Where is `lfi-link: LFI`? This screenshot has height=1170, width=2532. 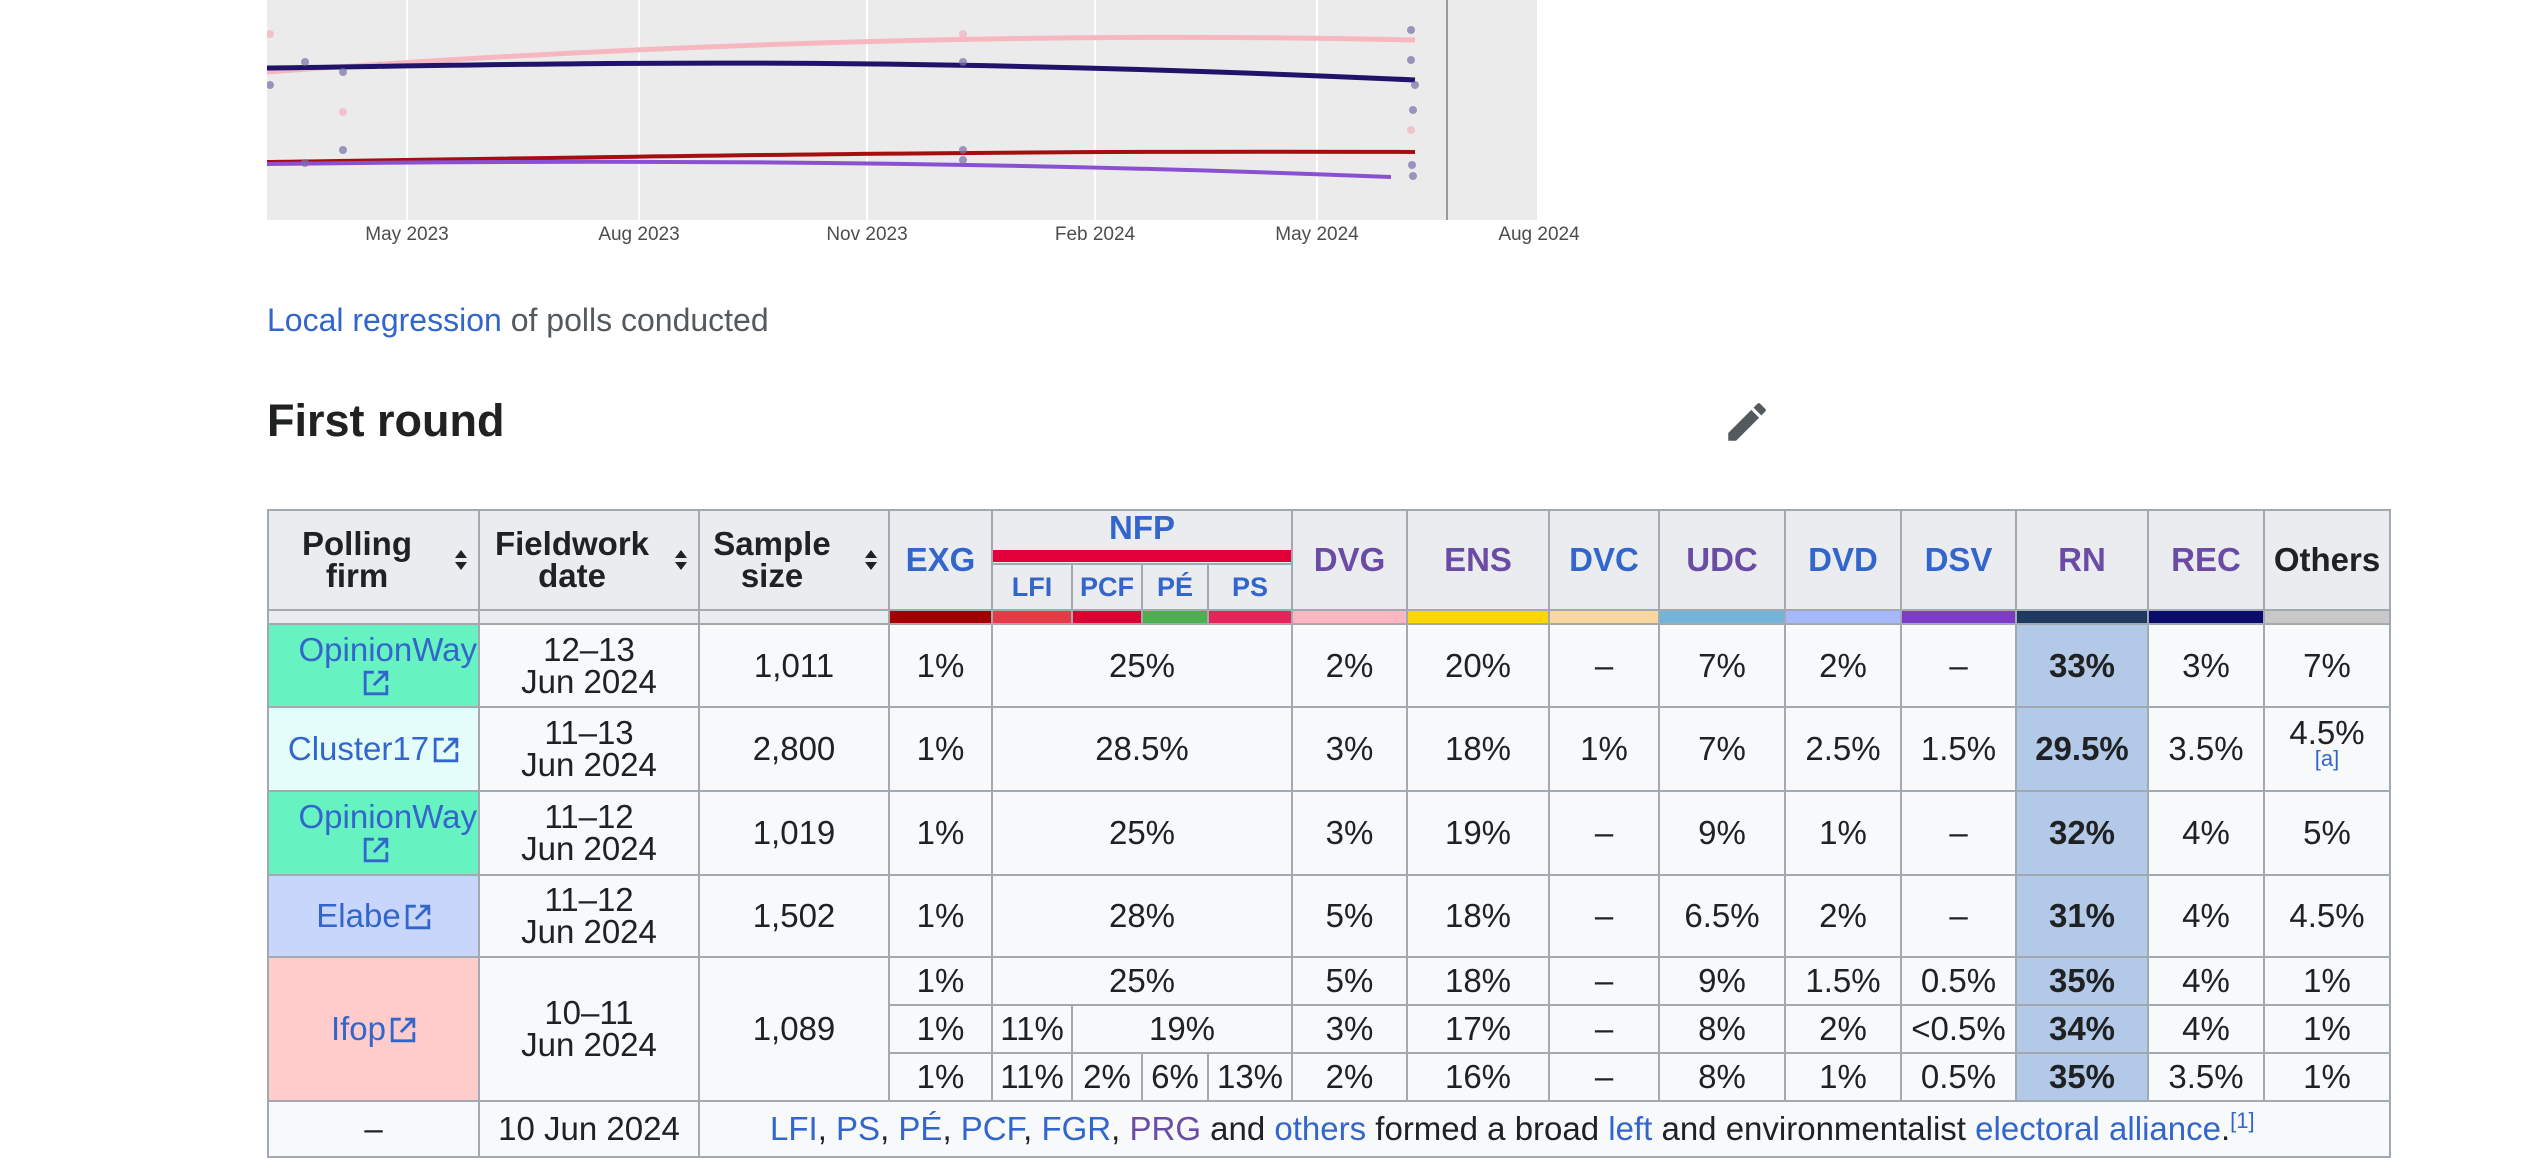
lfi-link: LFI is located at coordinates (1032, 587).